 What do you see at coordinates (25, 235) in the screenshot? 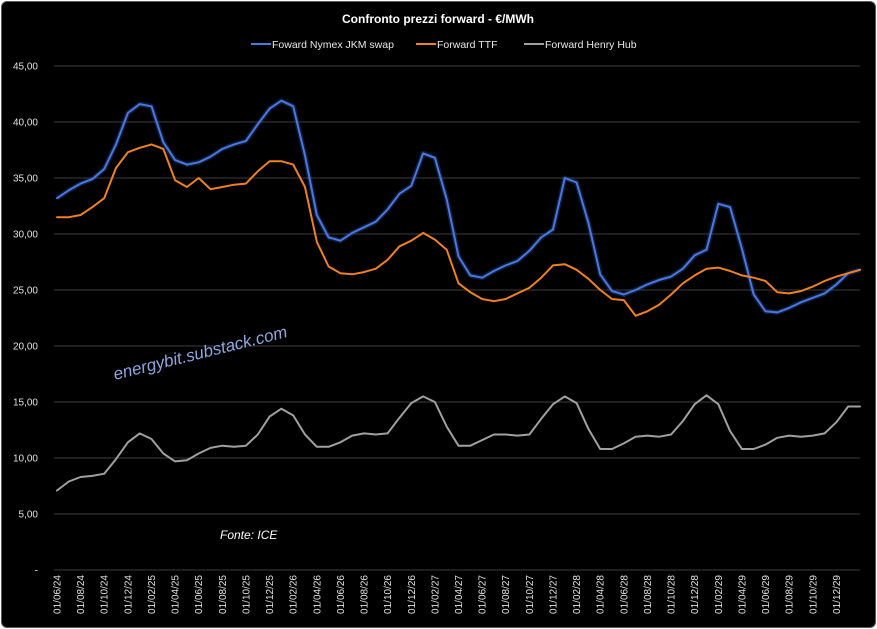
I see `y-tick-label: 30,00` at bounding box center [25, 235].